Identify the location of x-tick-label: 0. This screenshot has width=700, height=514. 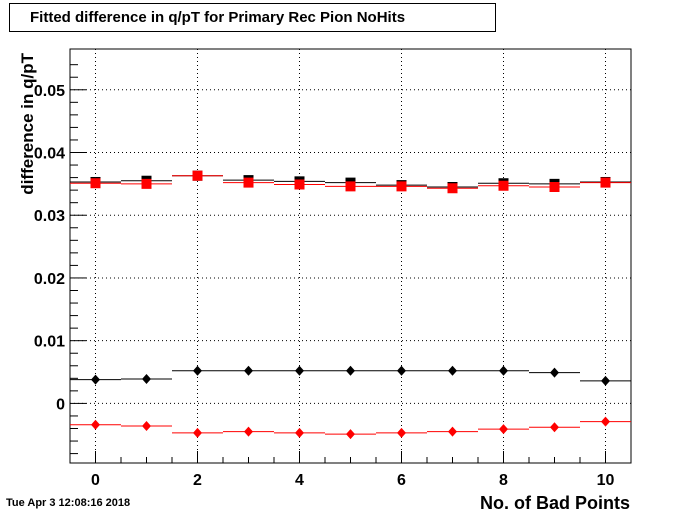
(95, 480).